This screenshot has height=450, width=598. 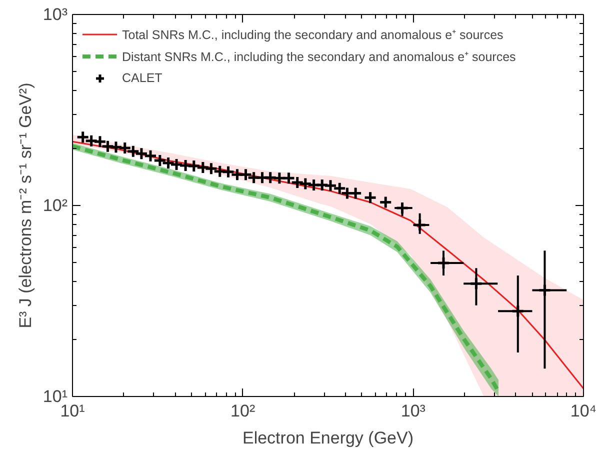 What do you see at coordinates (319, 56) in the screenshot?
I see `legend-label: Distant SNRs M.C., including the secondary and anomalous e⁺ sources` at bounding box center [319, 56].